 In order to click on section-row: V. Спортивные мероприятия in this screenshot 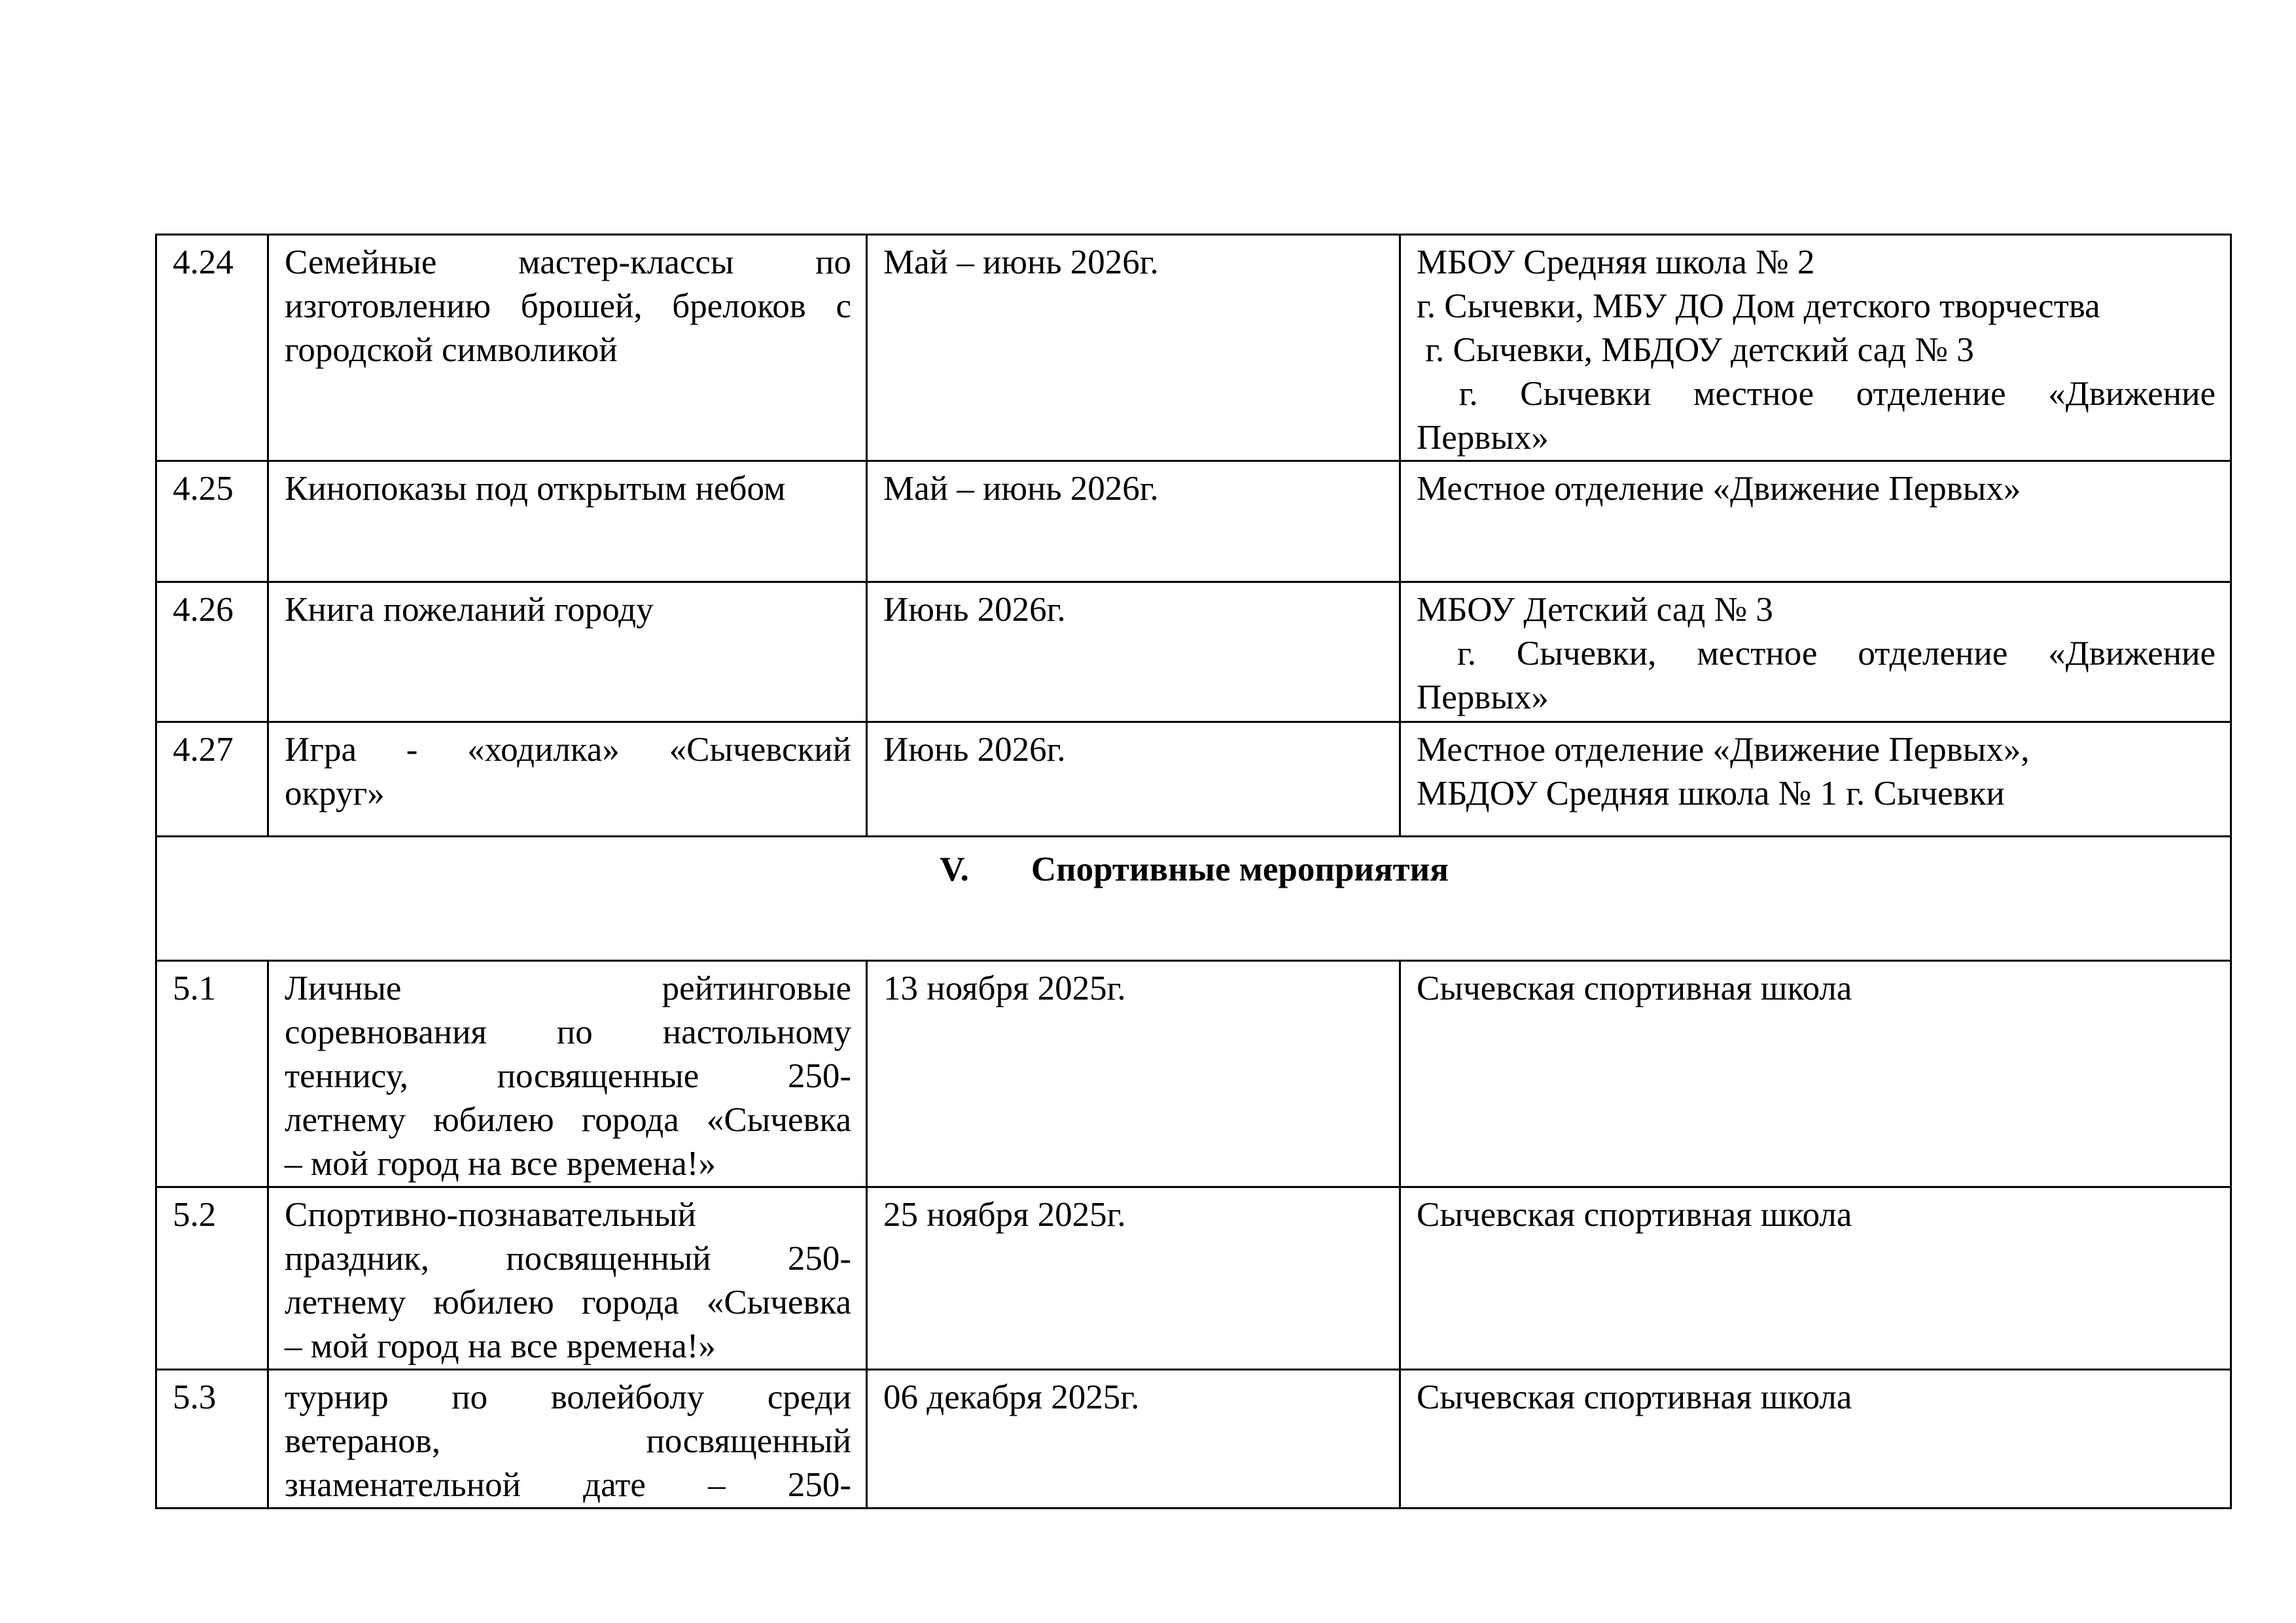, I will do `click(1193, 898)`.